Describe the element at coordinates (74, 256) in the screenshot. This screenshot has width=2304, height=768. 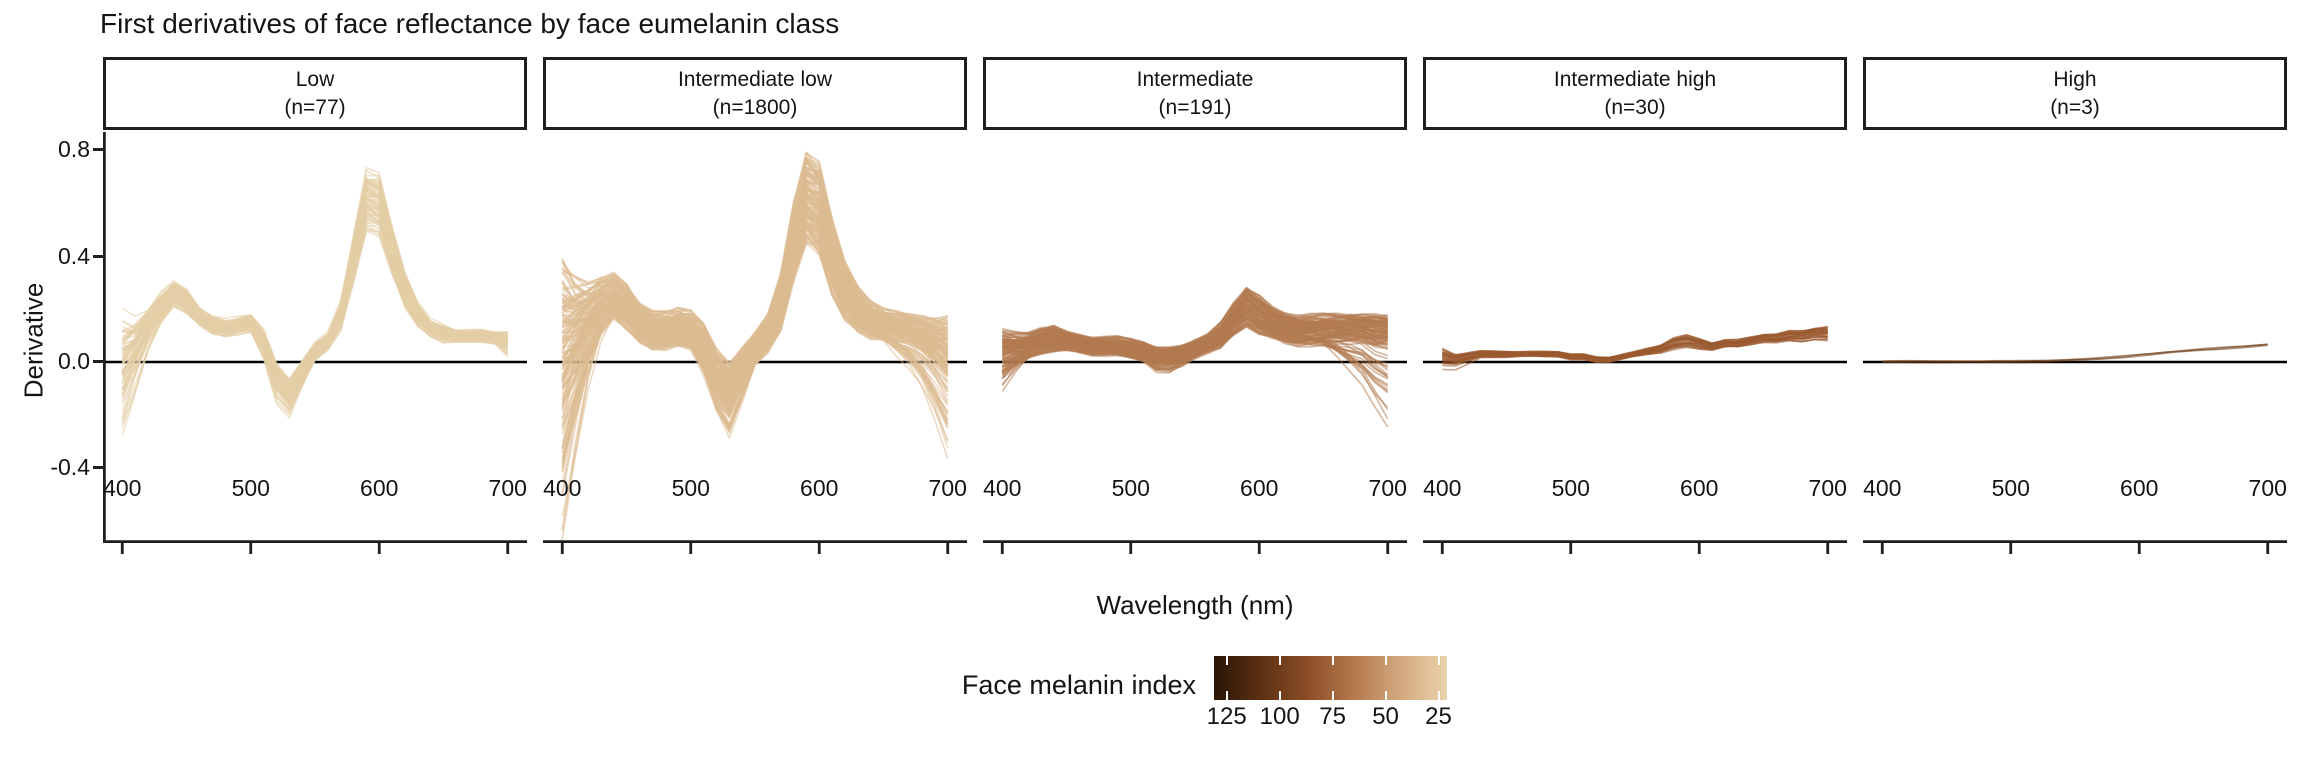
I see `y-tick-label: 0.4` at that location.